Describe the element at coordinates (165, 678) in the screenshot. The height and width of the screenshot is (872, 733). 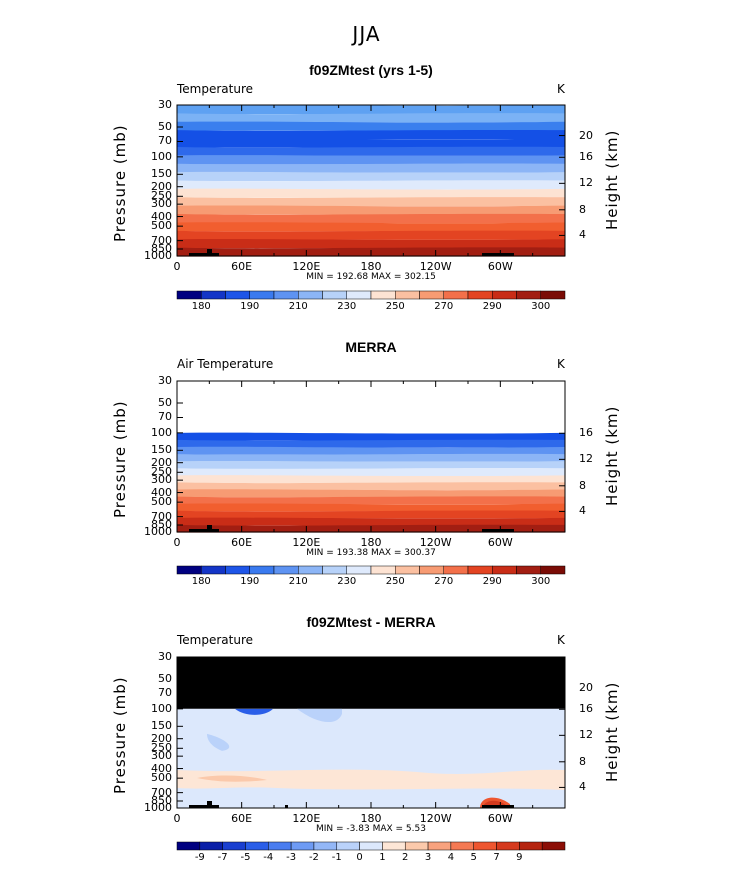
I see `y-tick-label: 50` at that location.